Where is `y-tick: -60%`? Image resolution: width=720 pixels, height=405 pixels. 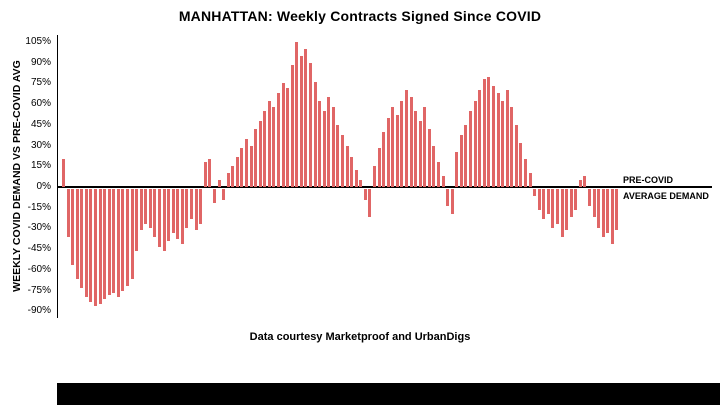
y-tick: -60% is located at coordinates (39, 269).